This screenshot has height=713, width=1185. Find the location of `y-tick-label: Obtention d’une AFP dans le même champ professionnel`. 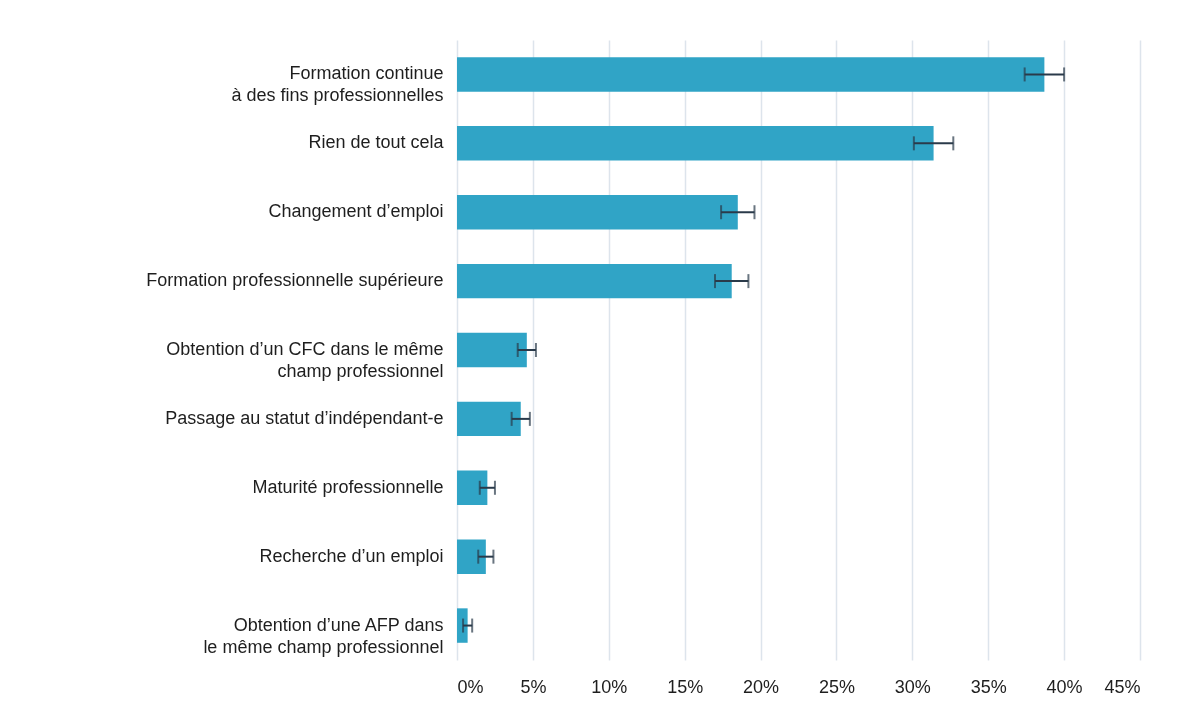

y-tick-label: Obtention d’une AFP dans le même champ professionnel is located at coordinates (323, 635).